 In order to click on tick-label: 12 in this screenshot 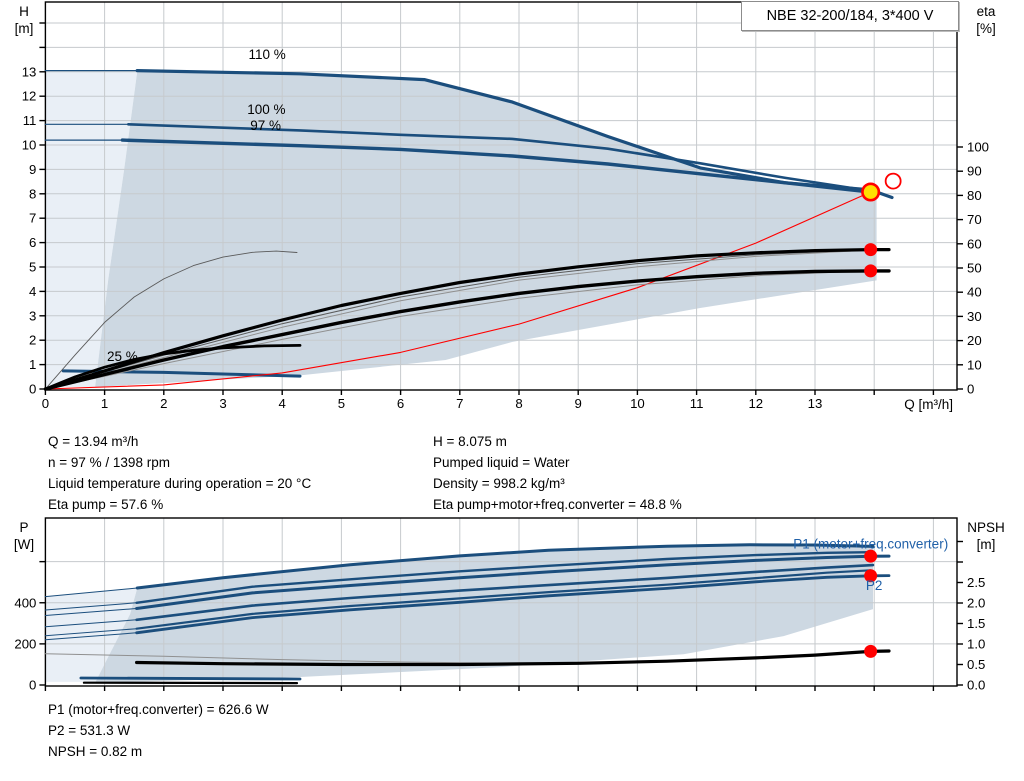, I will do `click(29, 96)`.